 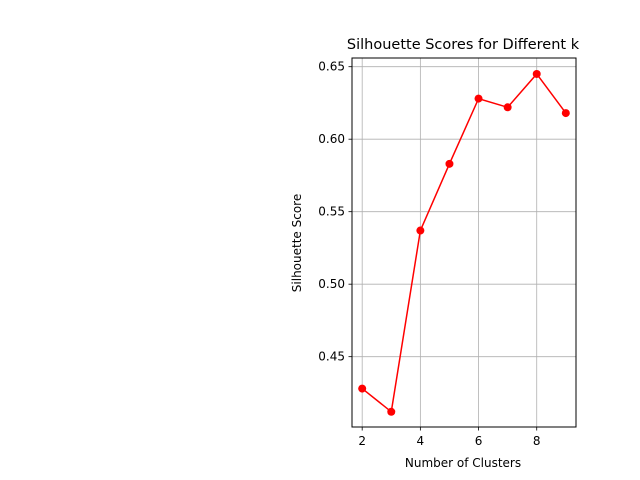 What do you see at coordinates (479, 441) in the screenshot?
I see `x-tick-label: 6` at bounding box center [479, 441].